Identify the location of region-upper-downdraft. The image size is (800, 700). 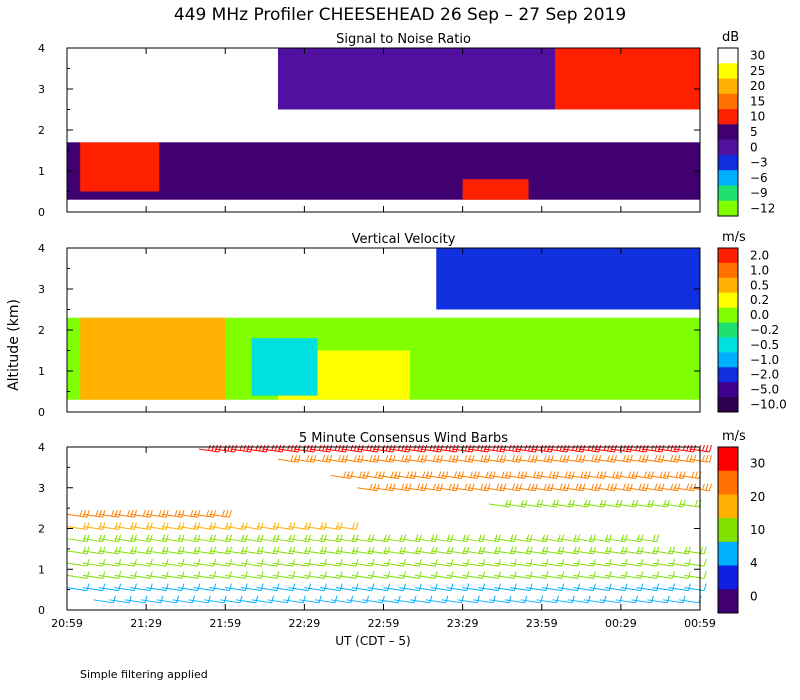
(568, 279).